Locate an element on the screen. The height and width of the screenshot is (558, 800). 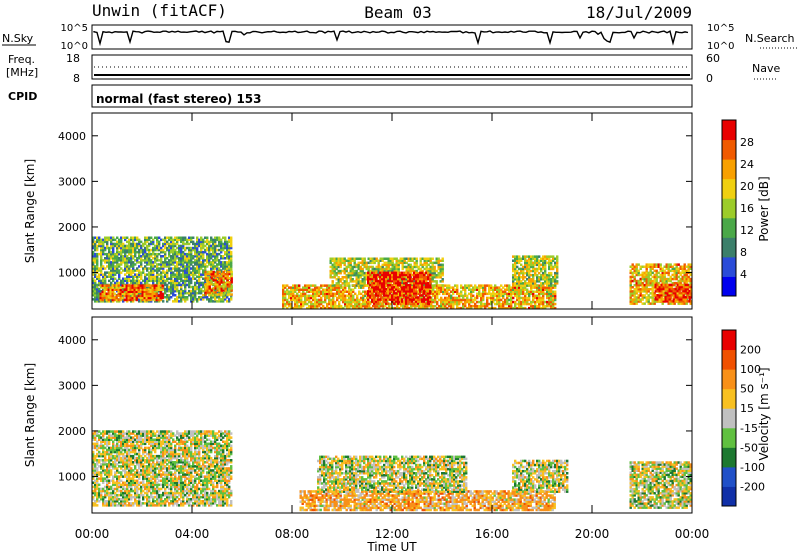
cpid-value: normal (fast stereo) 153 is located at coordinates (179, 99).